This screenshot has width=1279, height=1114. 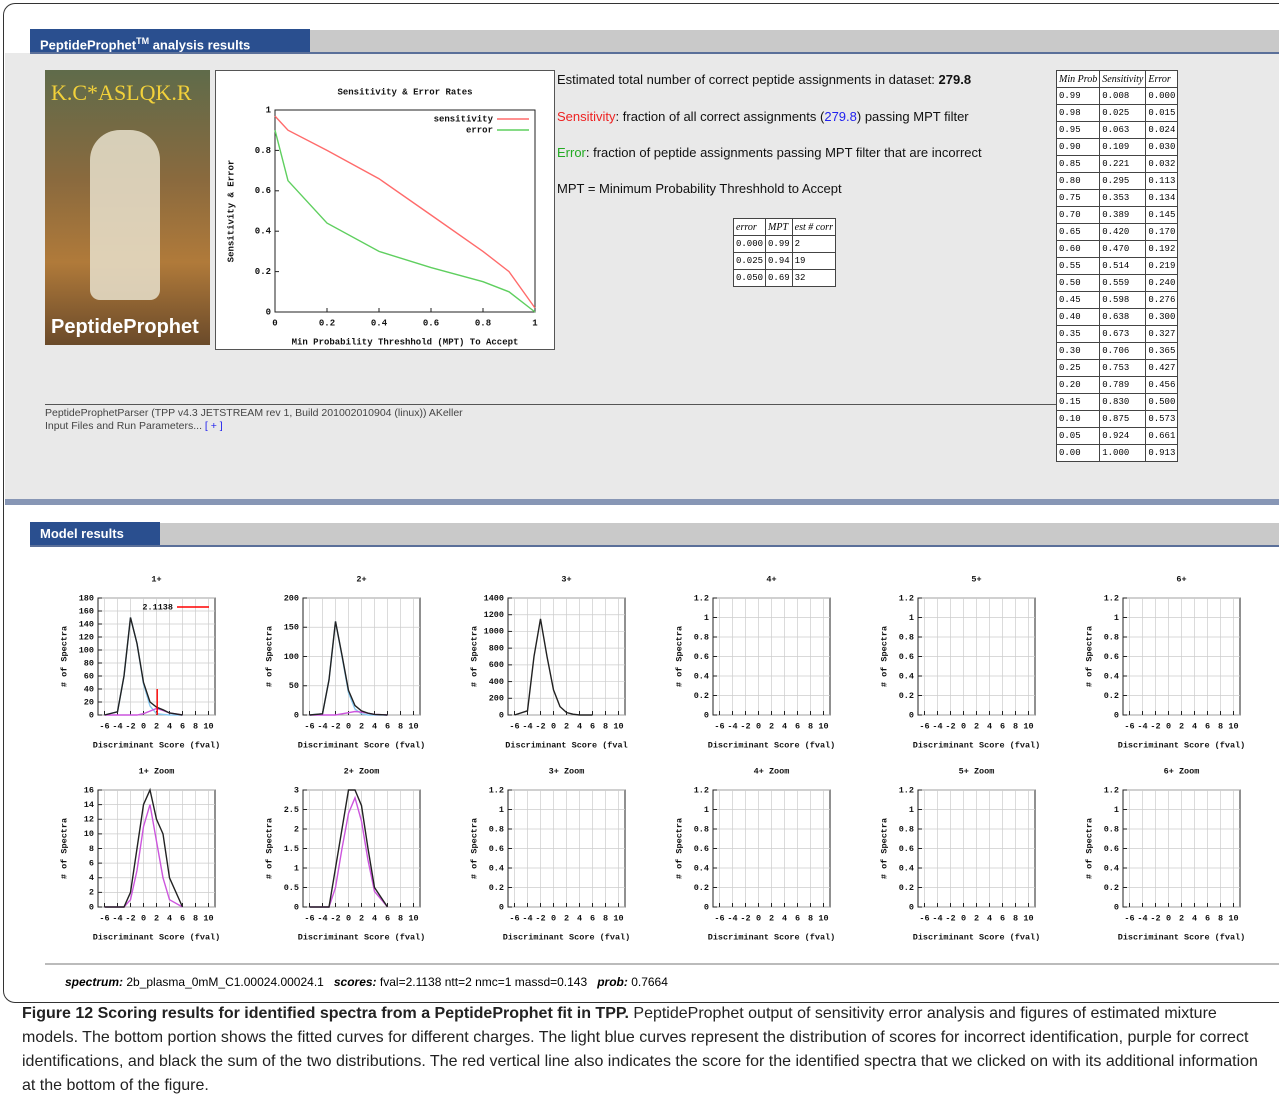 I want to click on row: 0.40 0.638 0.300, so click(x=1117, y=317).